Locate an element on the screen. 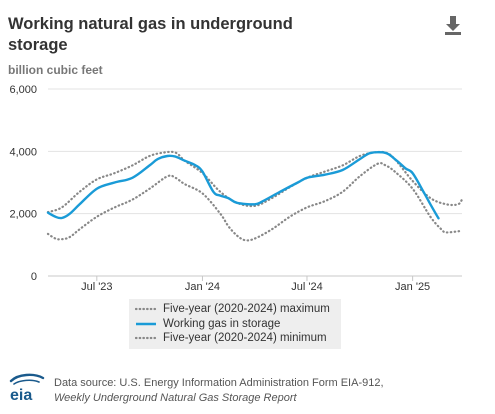  y-tick-label: 2,000 is located at coordinates (23, 215).